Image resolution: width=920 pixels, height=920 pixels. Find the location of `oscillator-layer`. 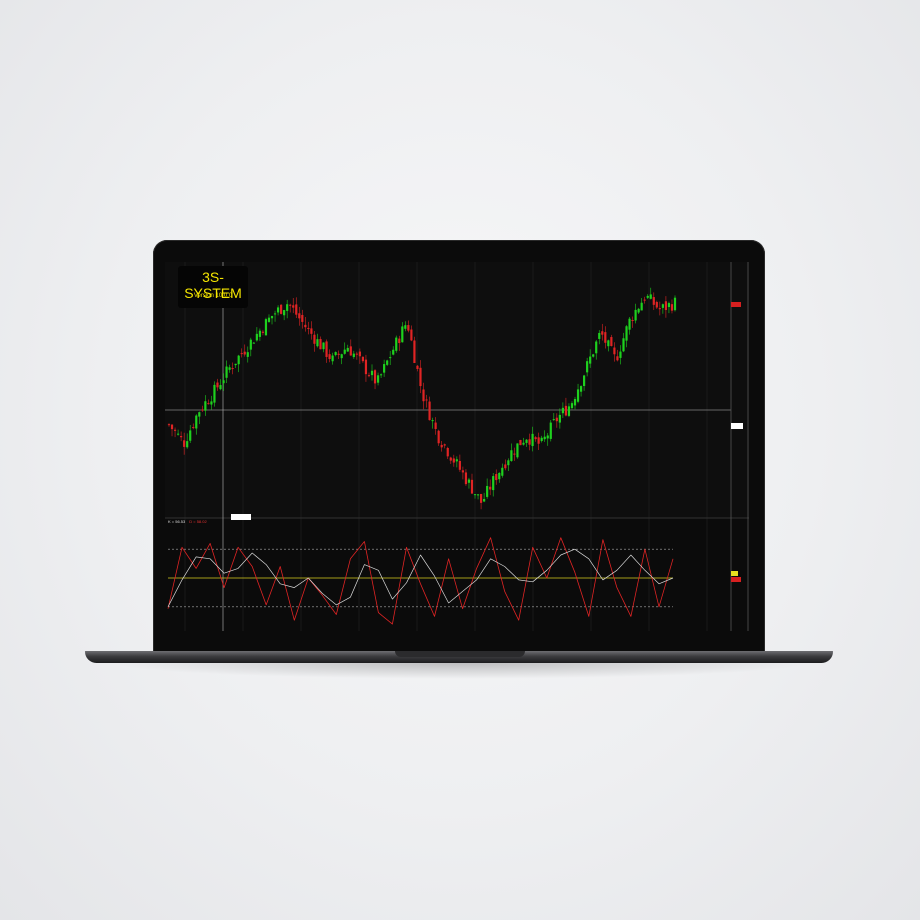

oscillator-layer is located at coordinates (420, 581).